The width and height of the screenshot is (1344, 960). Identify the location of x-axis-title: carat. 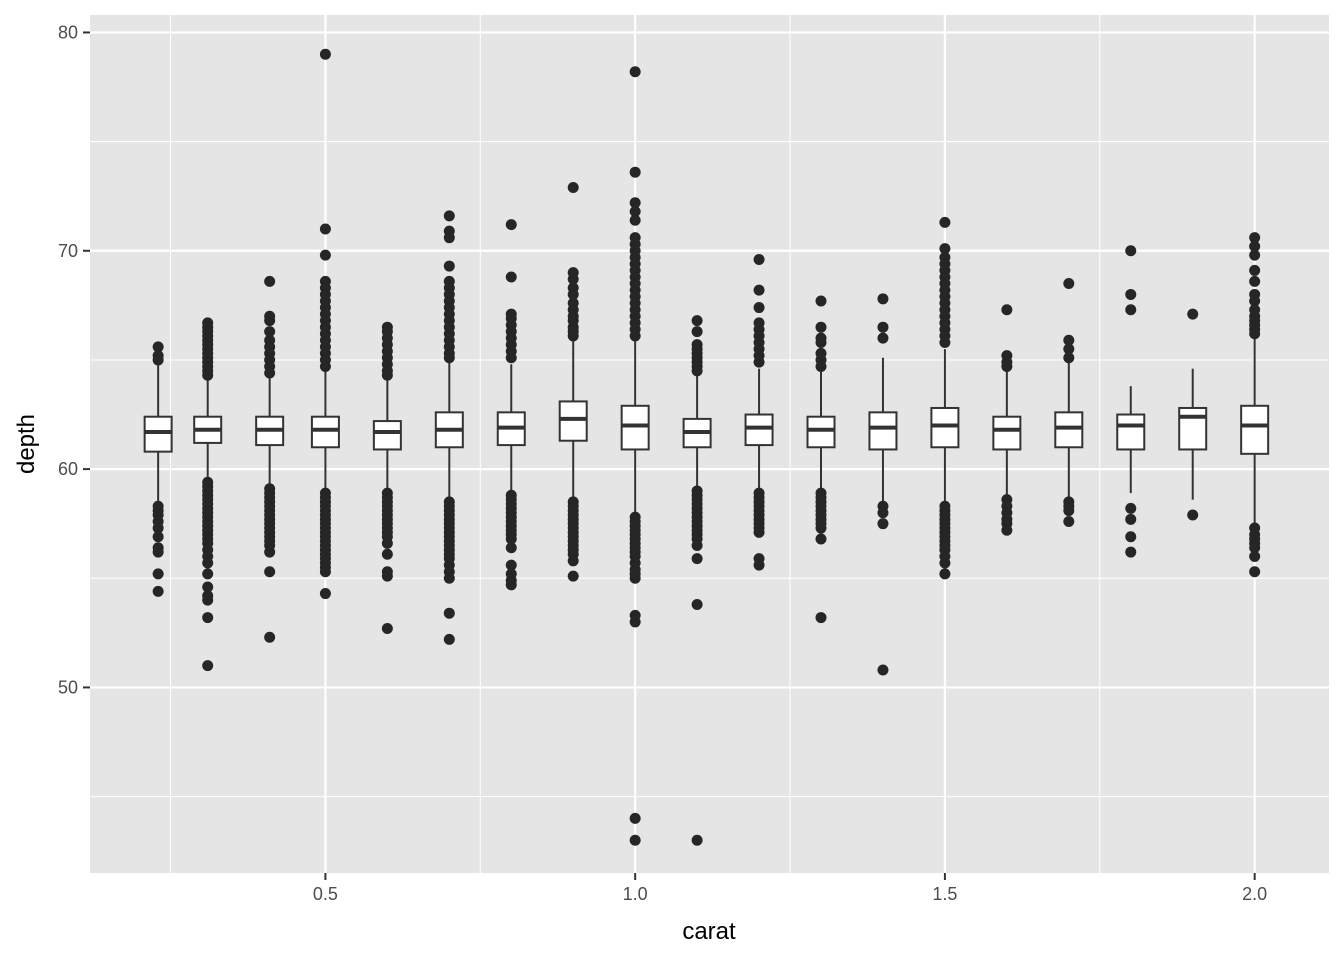
(709, 931).